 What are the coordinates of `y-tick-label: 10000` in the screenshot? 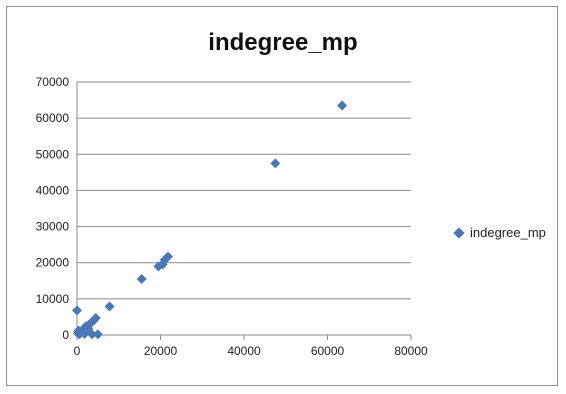 It's located at (53, 299).